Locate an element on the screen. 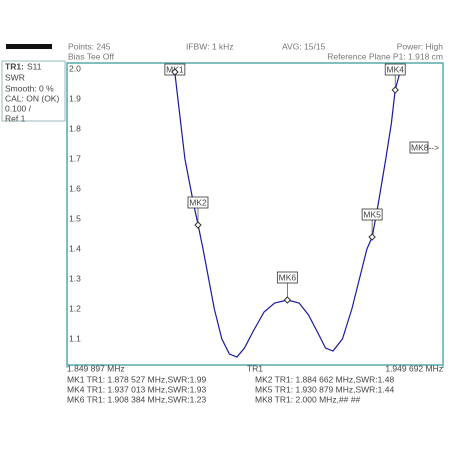  x-tick-label: 1.949 692 MHz is located at coordinates (414, 368).